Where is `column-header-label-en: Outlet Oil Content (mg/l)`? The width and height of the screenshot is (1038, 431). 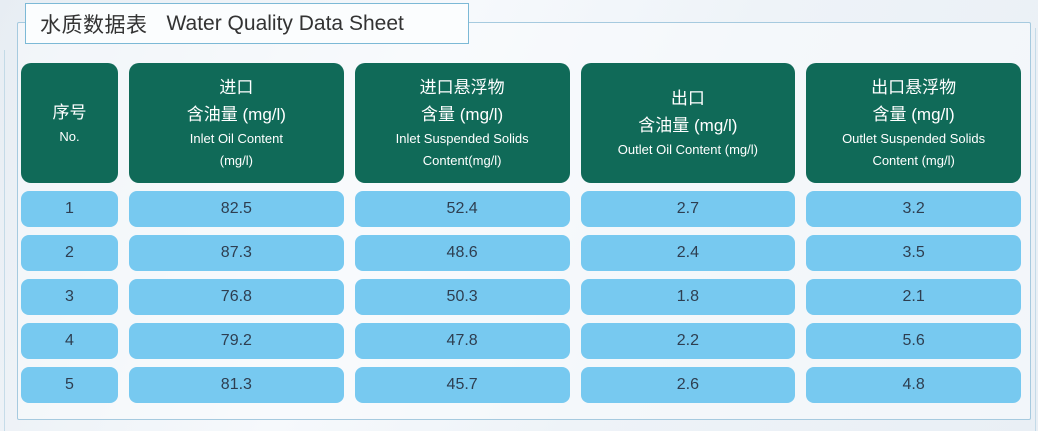 column-header-label-en: Outlet Oil Content (mg/l) is located at coordinates (687, 149).